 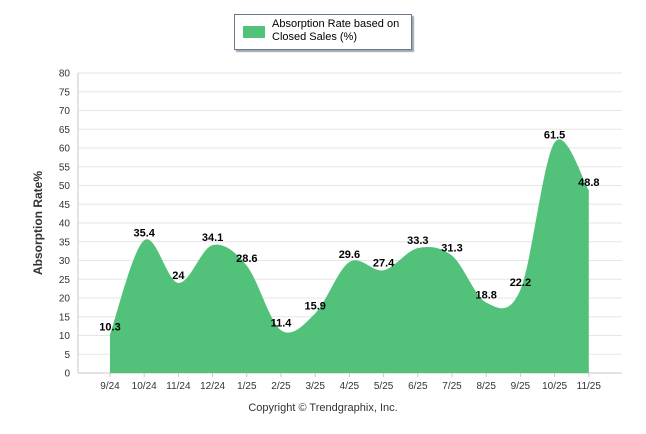 I want to click on y-tick-label: 0, so click(x=67, y=374).